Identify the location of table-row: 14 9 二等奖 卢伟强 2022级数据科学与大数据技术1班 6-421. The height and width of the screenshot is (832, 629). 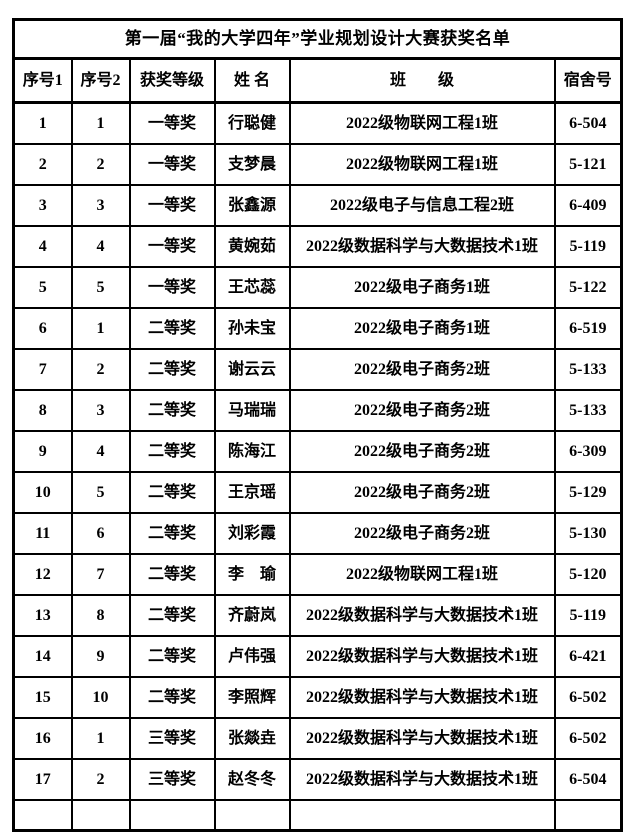
(317, 656).